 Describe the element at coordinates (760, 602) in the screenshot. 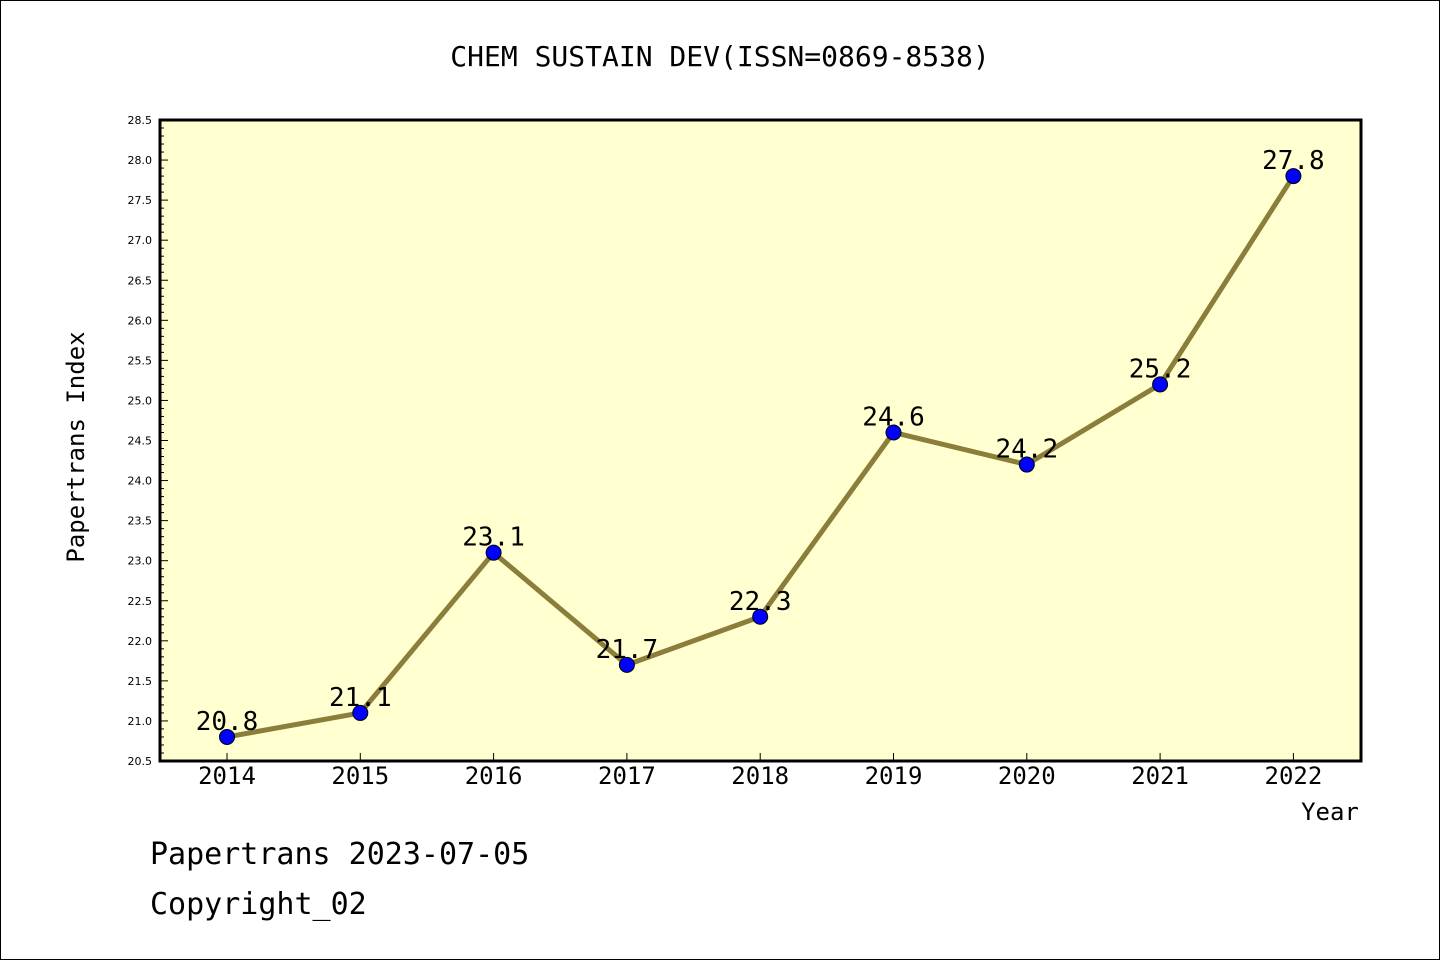

I see `data-label: 22.3` at that location.